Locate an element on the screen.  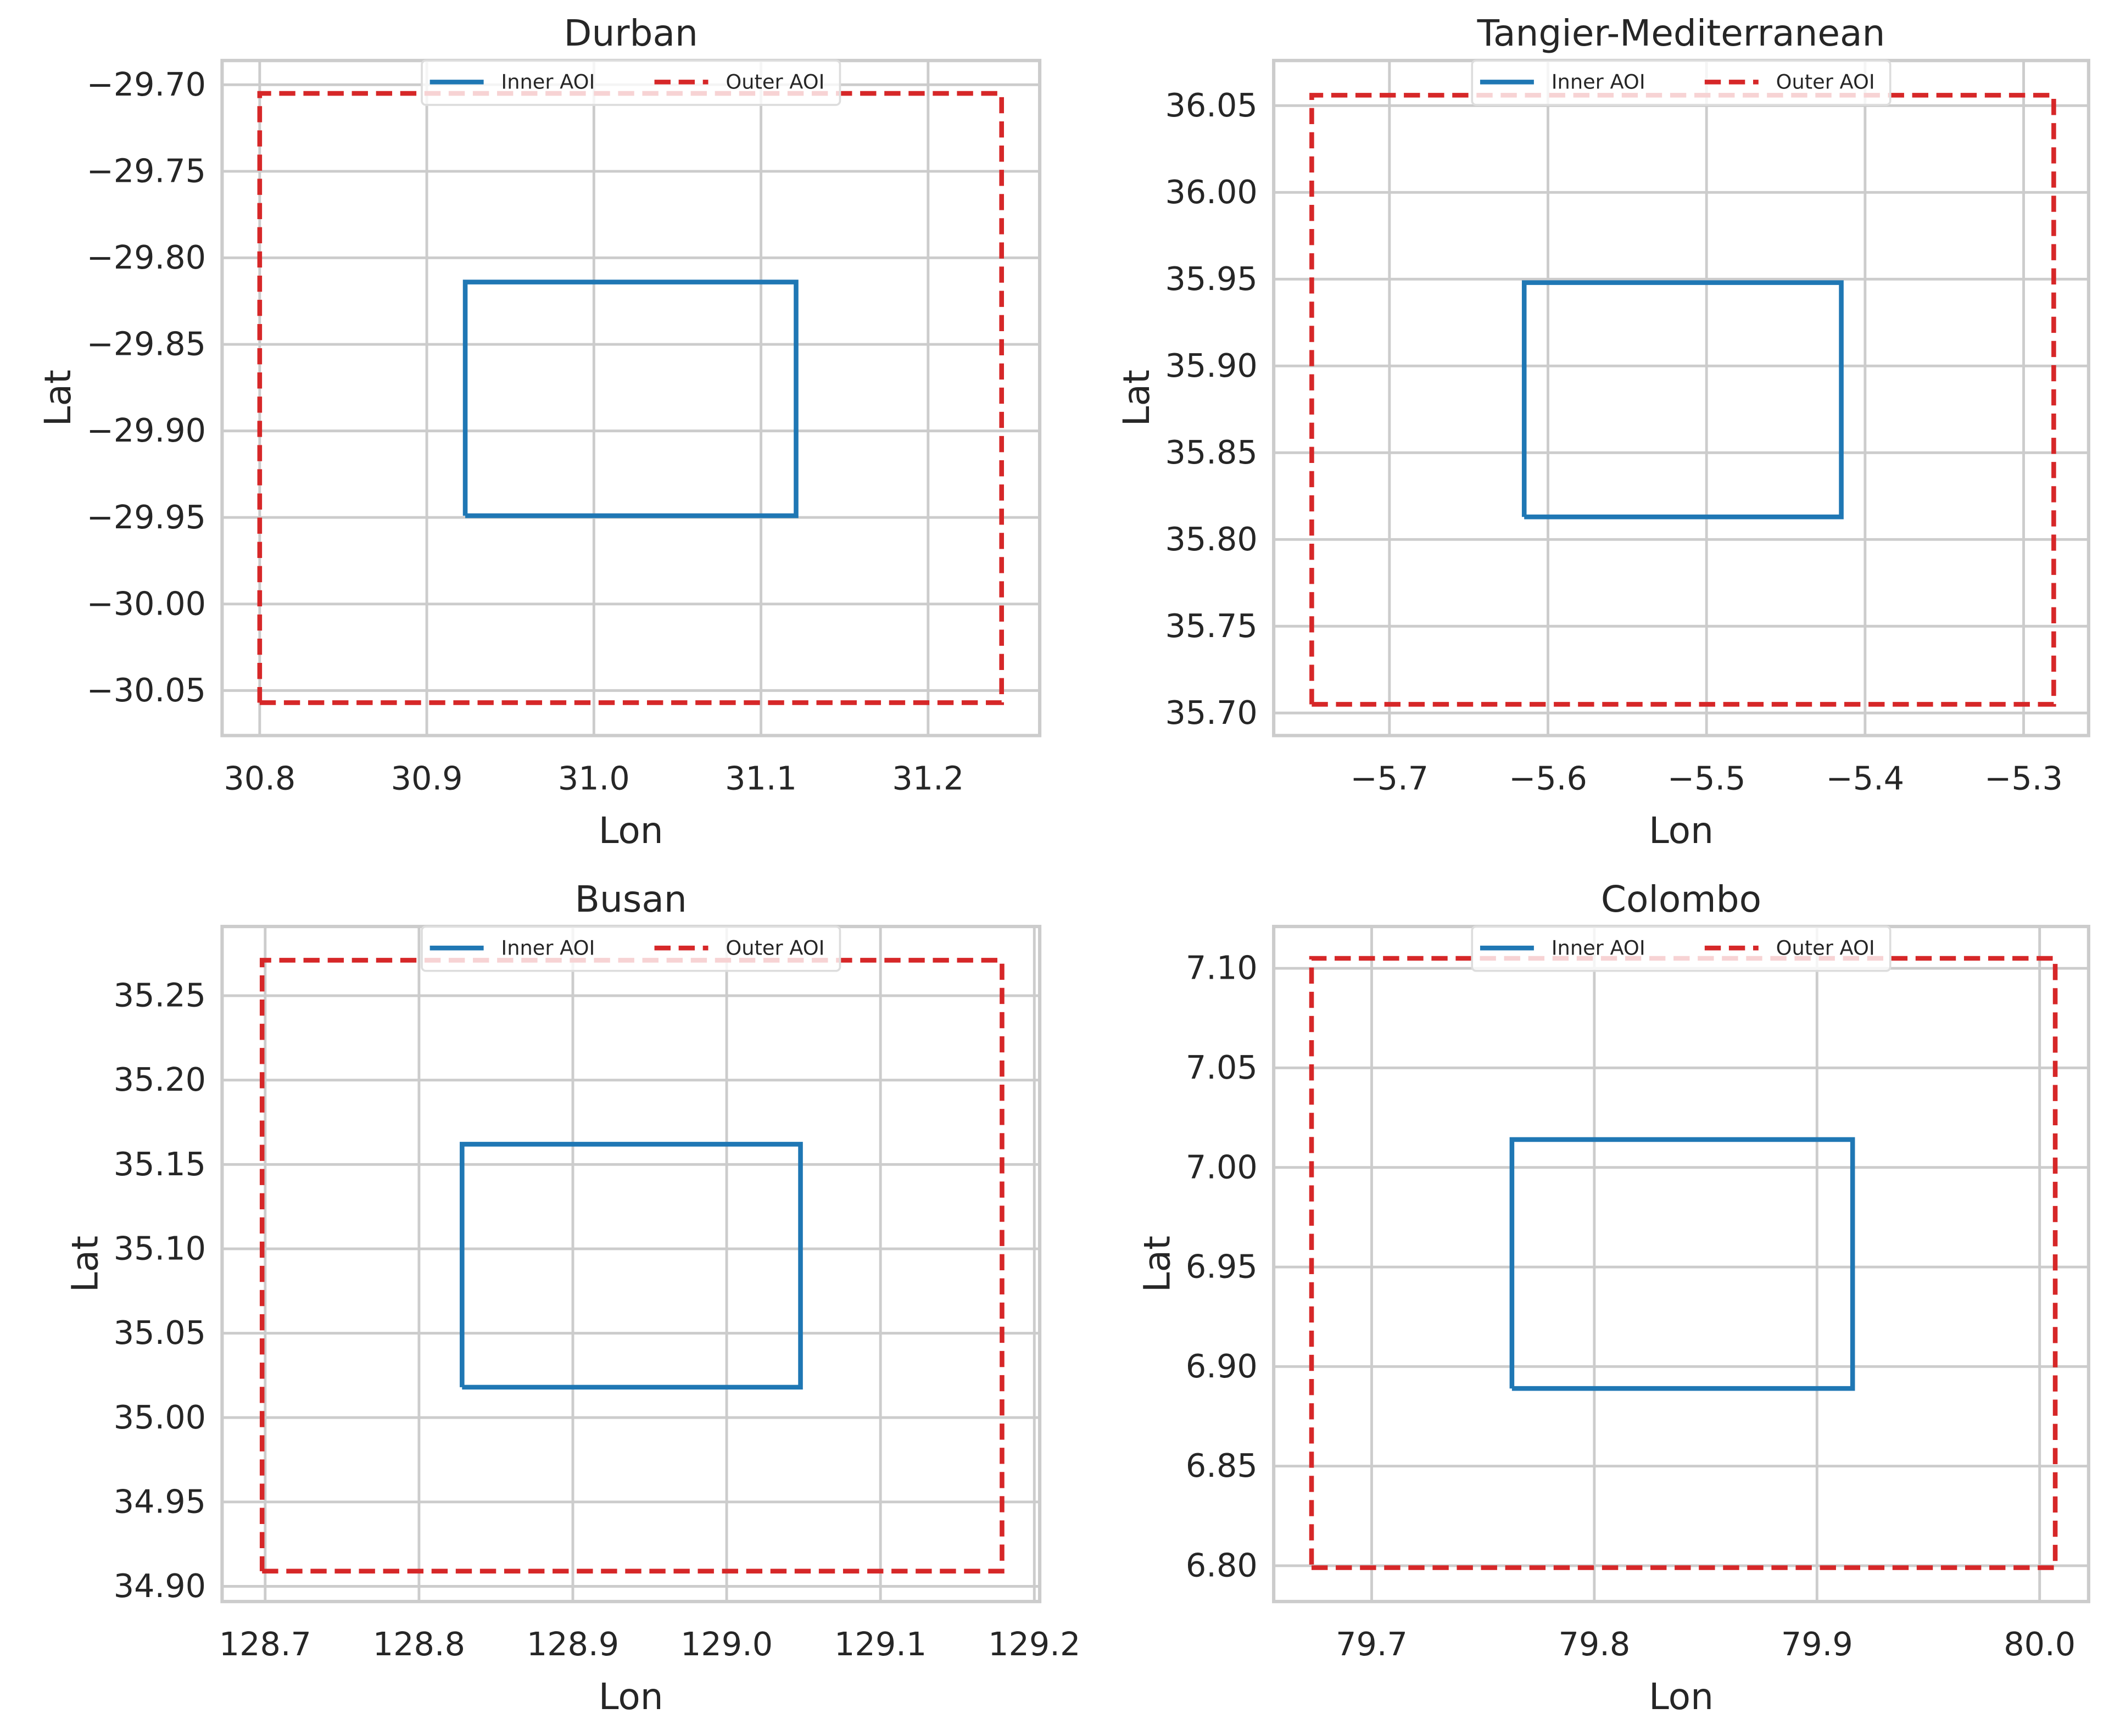
x-tick-label: 128.7 is located at coordinates (265, 1644).